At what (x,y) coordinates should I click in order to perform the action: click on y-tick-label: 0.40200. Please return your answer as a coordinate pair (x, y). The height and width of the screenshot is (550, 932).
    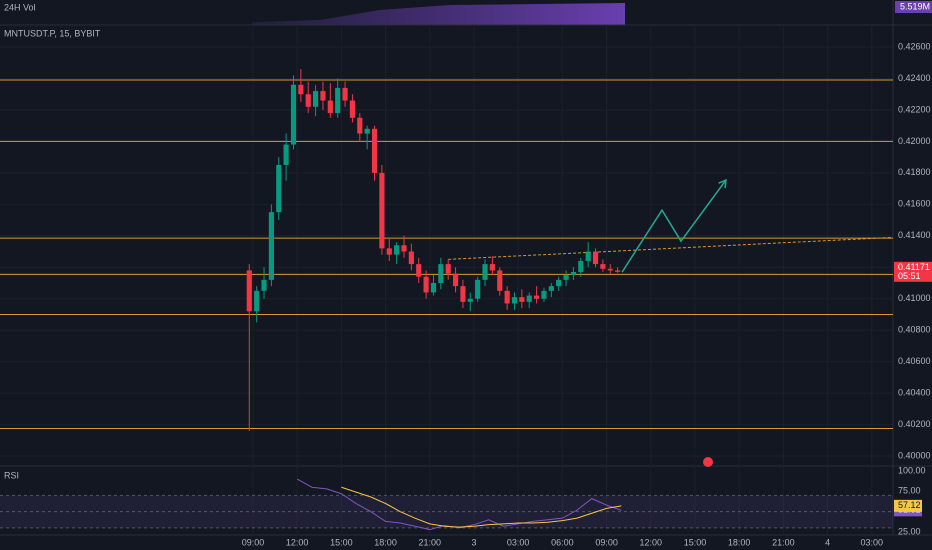
    Looking at the image, I should click on (914, 424).